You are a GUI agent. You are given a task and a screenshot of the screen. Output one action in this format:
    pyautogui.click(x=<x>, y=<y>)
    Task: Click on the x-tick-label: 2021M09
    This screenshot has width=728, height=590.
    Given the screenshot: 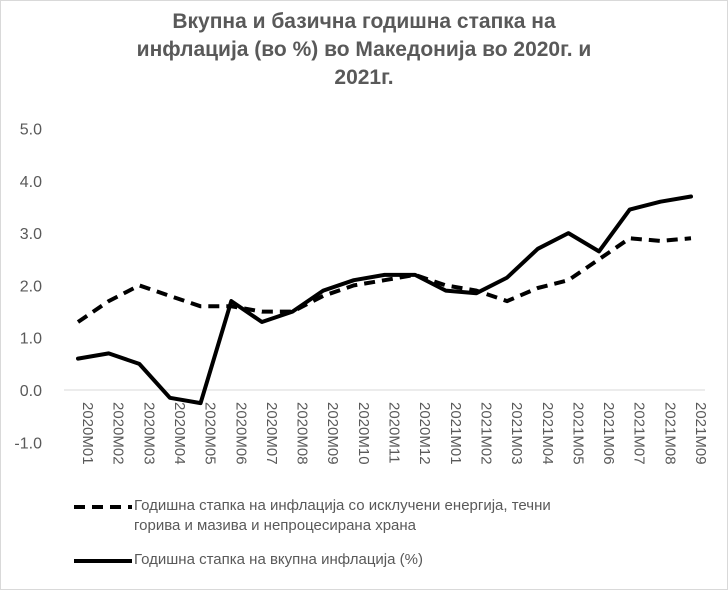 What is the action you would take?
    pyautogui.click(x=700, y=433)
    